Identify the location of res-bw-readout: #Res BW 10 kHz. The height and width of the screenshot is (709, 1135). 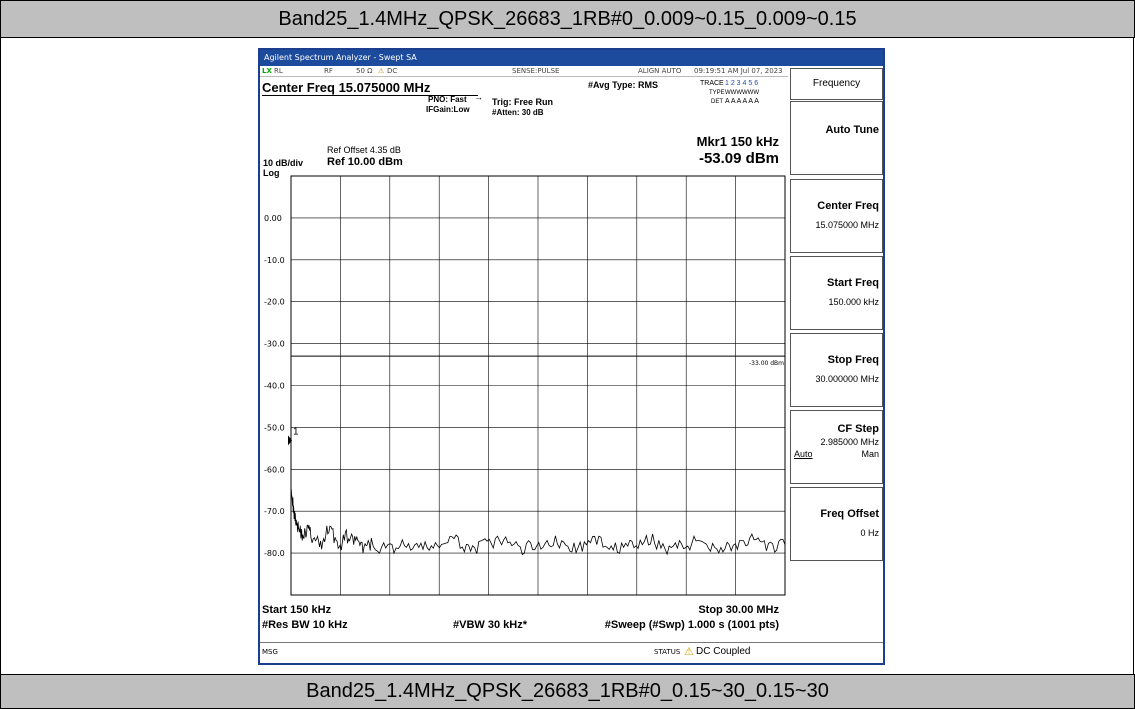
(305, 625).